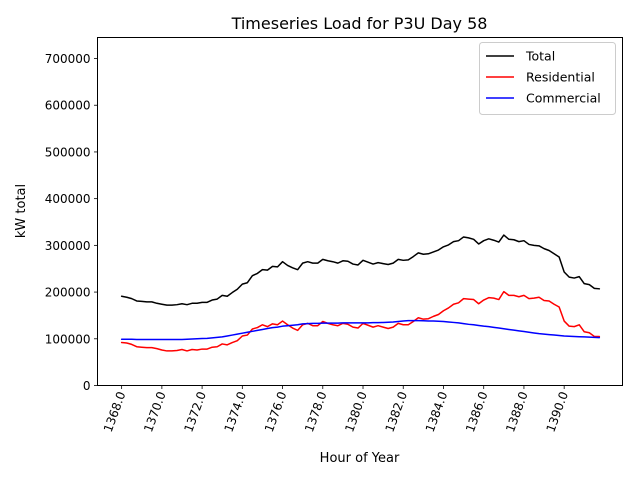  What do you see at coordinates (563, 98) in the screenshot?
I see `legend-label-commercial: Commercial` at bounding box center [563, 98].